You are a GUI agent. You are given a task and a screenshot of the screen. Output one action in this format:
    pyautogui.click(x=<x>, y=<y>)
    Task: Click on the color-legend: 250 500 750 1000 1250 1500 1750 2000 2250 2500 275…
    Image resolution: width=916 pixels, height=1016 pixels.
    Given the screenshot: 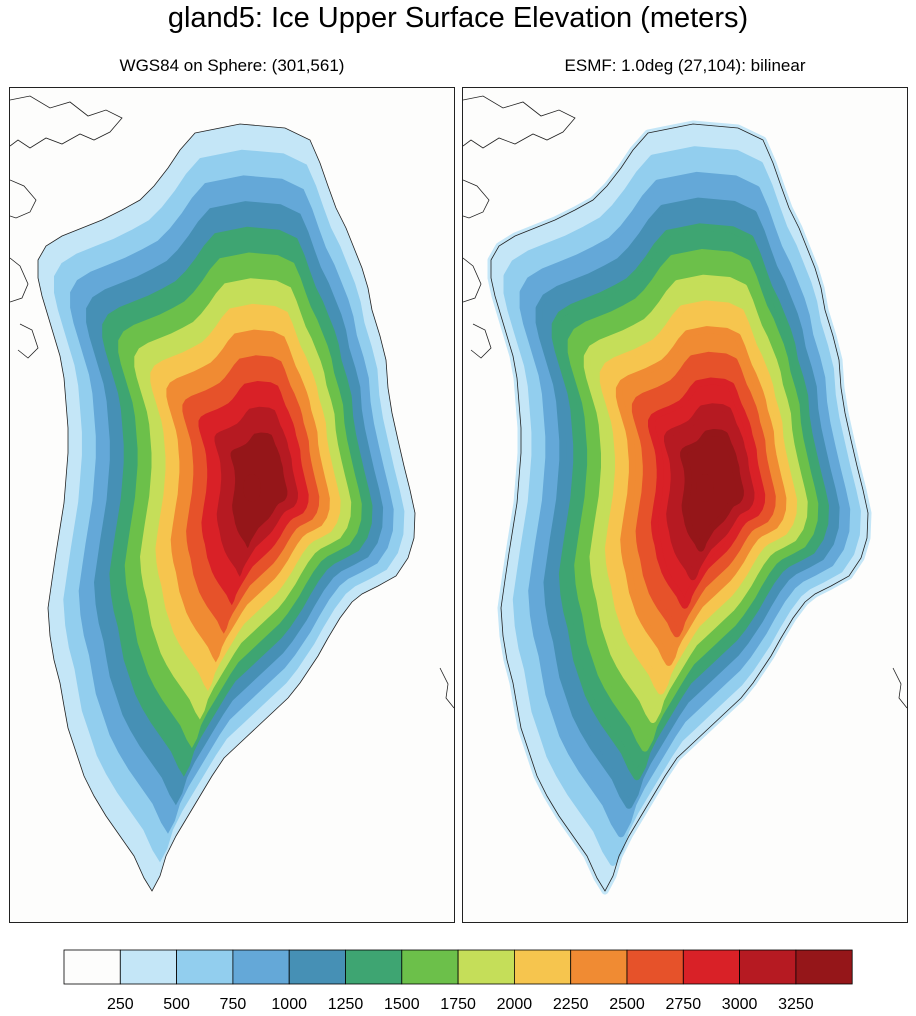 What is the action you would take?
    pyautogui.click(x=458, y=982)
    